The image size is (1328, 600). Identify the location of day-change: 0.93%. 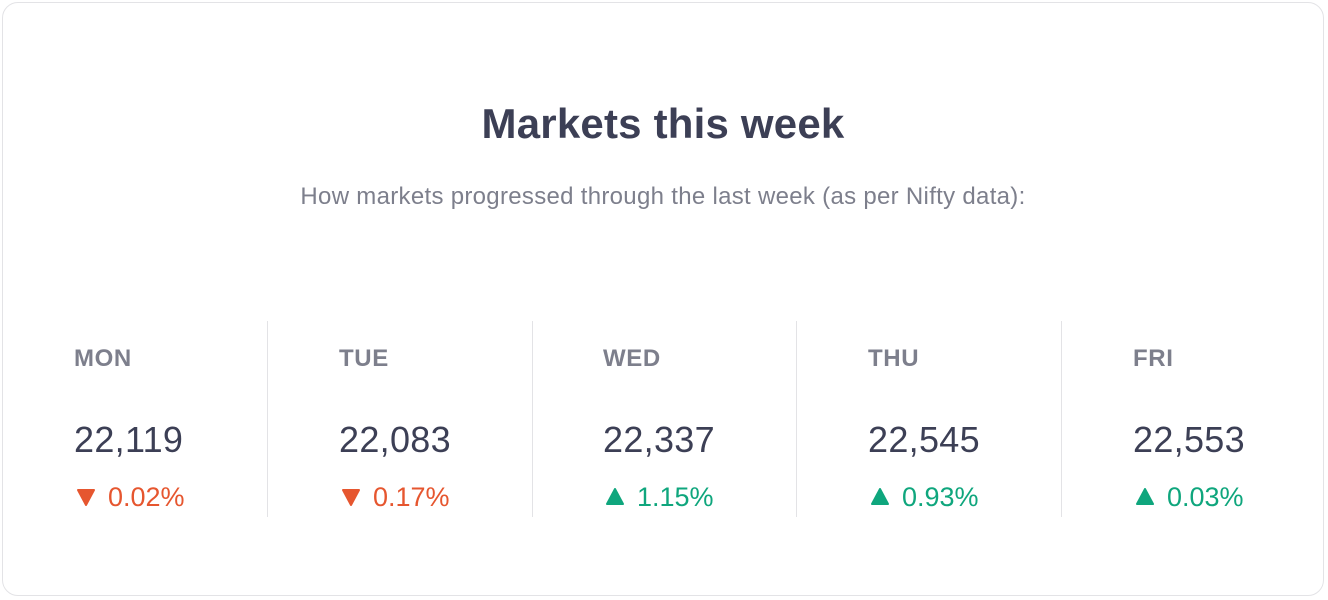
(924, 497).